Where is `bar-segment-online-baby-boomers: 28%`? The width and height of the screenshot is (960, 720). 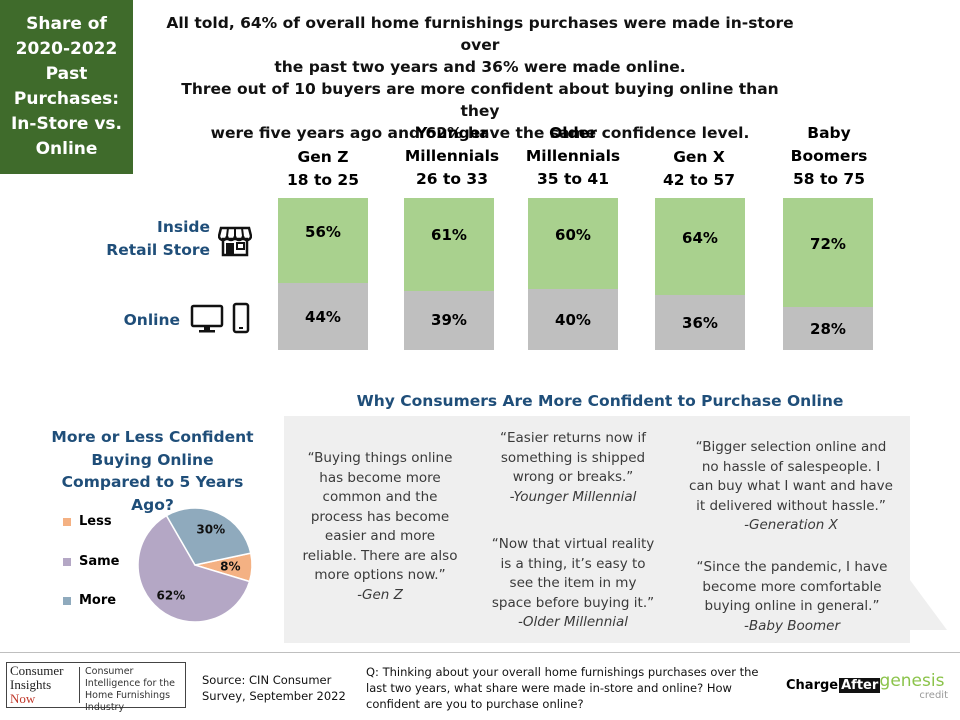 bar-segment-online-baby-boomers: 28% is located at coordinates (828, 328).